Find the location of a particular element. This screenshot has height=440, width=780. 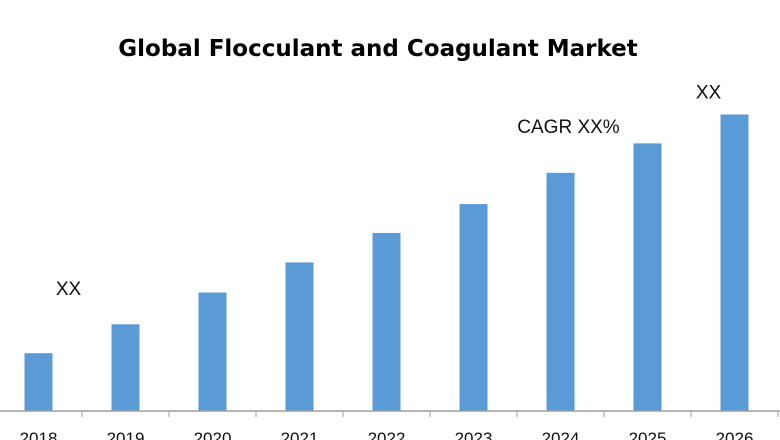

bar-2018 is located at coordinates (38, 382).